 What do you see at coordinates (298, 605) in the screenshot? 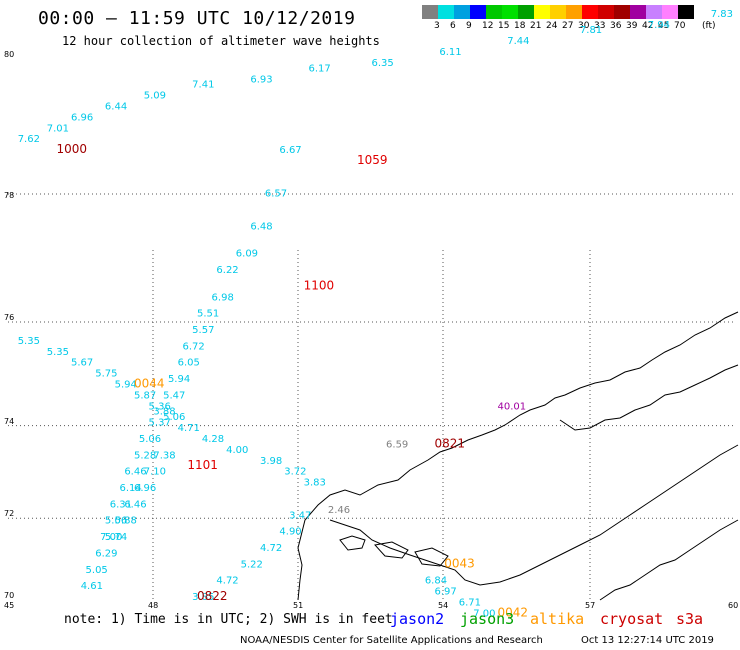
I see `lon-tick-label: 51` at bounding box center [298, 605].